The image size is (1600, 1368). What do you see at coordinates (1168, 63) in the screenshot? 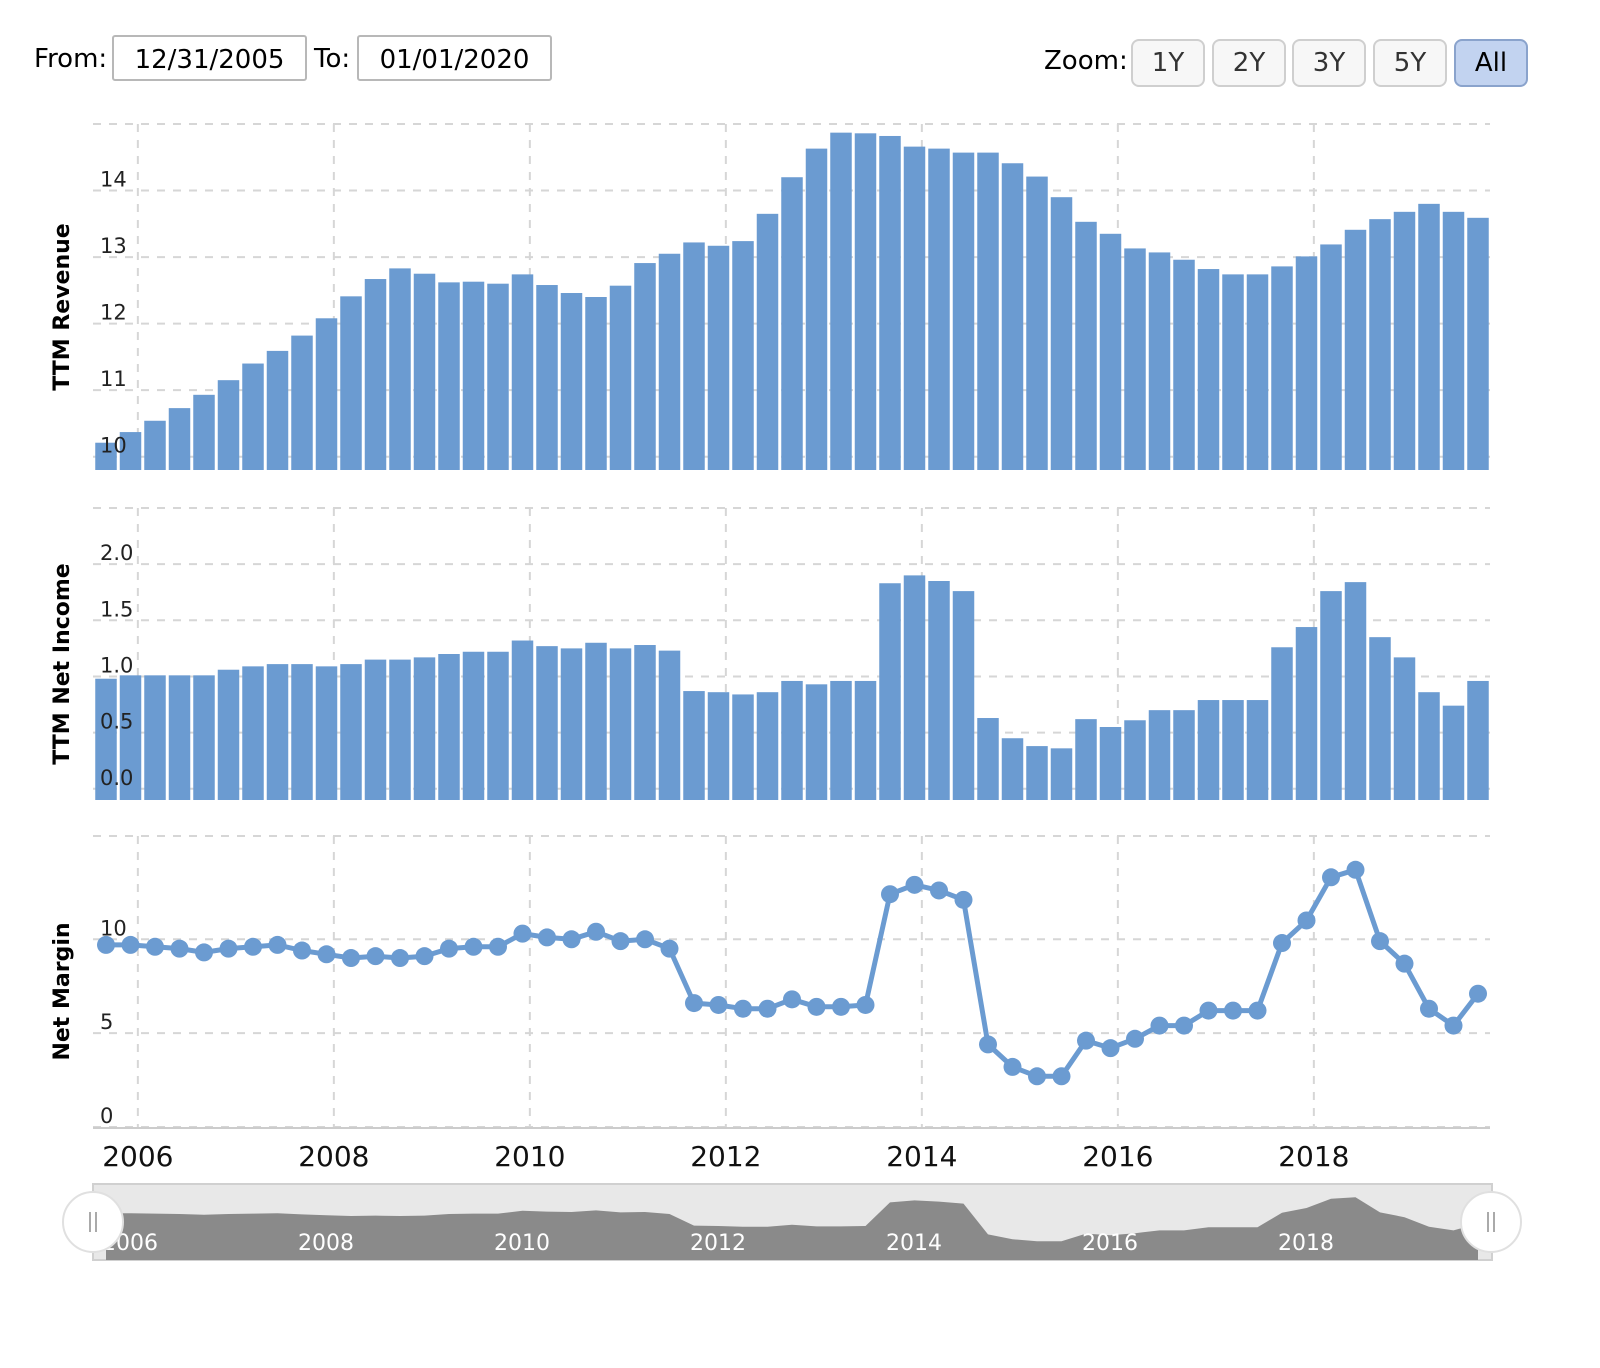
I see `zoom-1y-button: 1Y` at bounding box center [1168, 63].